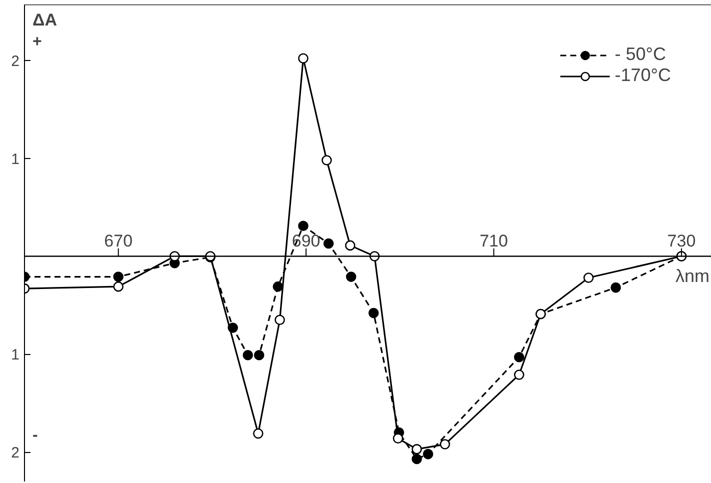  What do you see at coordinates (642, 75) in the screenshot?
I see `legend-label: -170°C` at bounding box center [642, 75].